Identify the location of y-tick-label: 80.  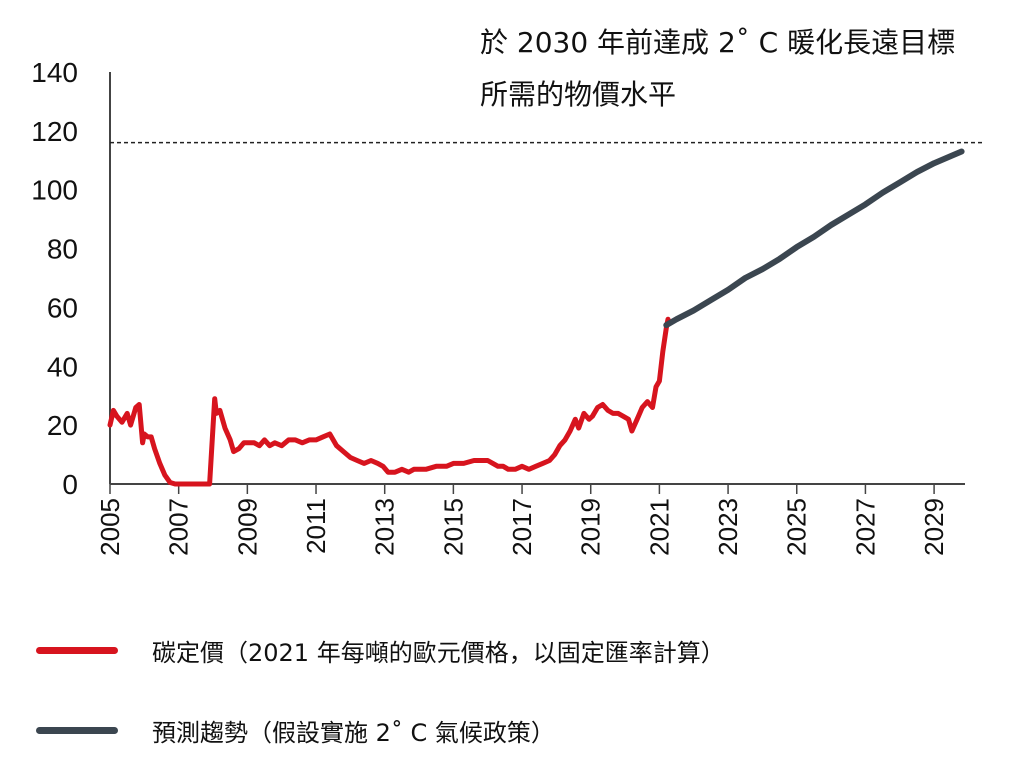
(62, 249).